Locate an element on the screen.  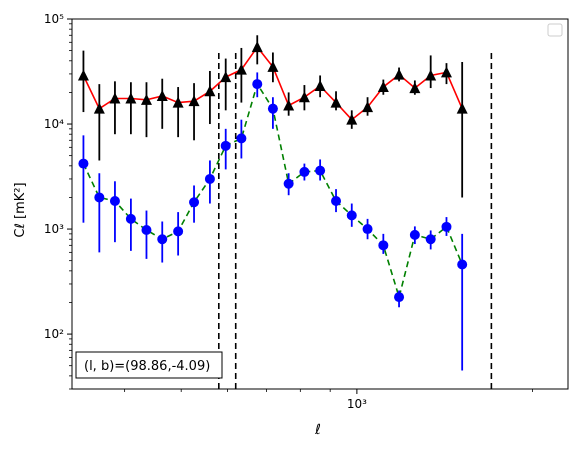
y-tick-label: 10³ is located at coordinates (54, 229).